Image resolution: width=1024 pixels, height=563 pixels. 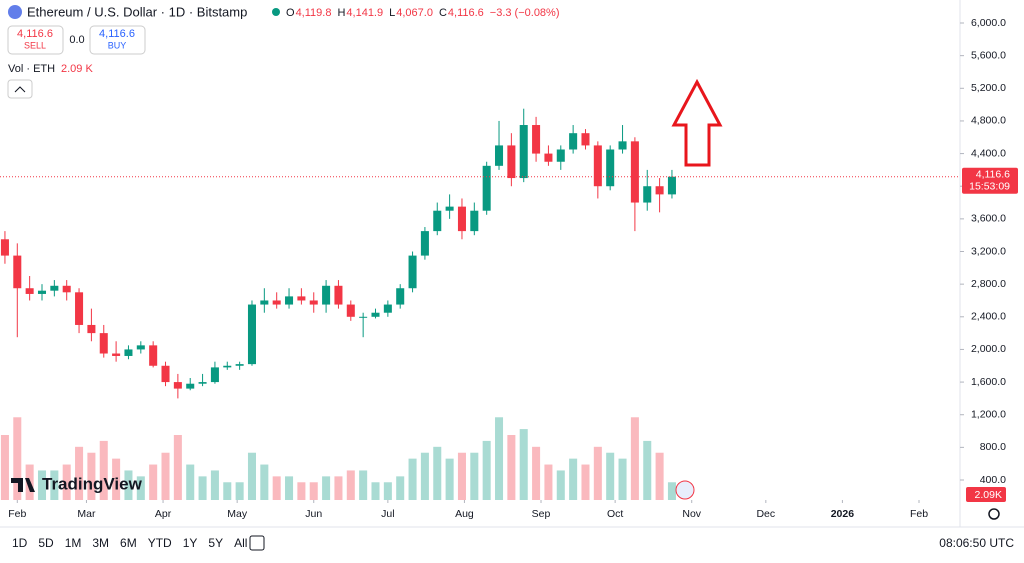 I want to click on y-tick-label: 400.0, so click(x=993, y=480).